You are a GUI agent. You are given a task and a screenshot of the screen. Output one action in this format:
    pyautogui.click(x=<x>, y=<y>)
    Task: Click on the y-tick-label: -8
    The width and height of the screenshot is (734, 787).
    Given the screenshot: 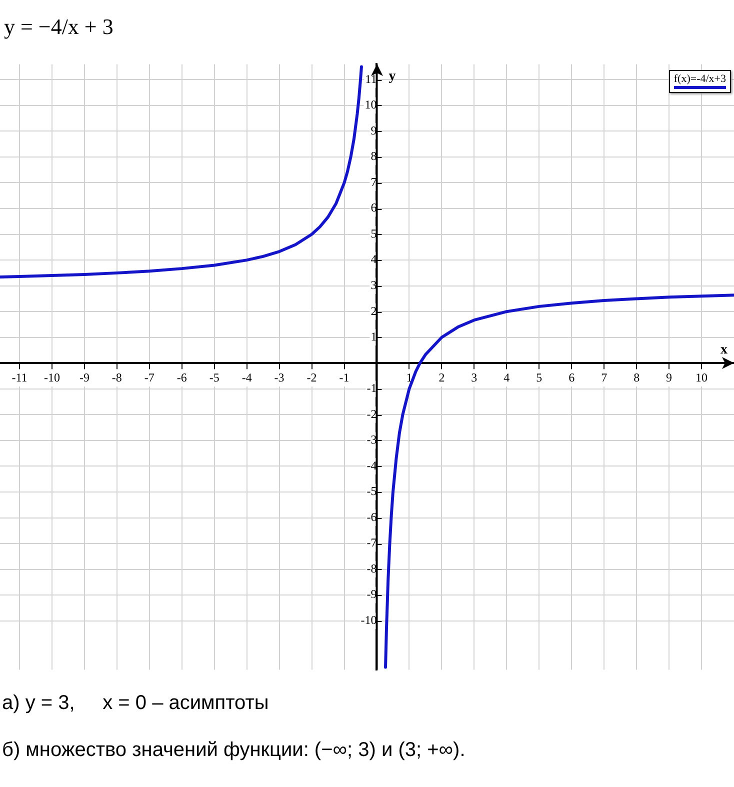 What is the action you would take?
    pyautogui.click(x=371, y=568)
    